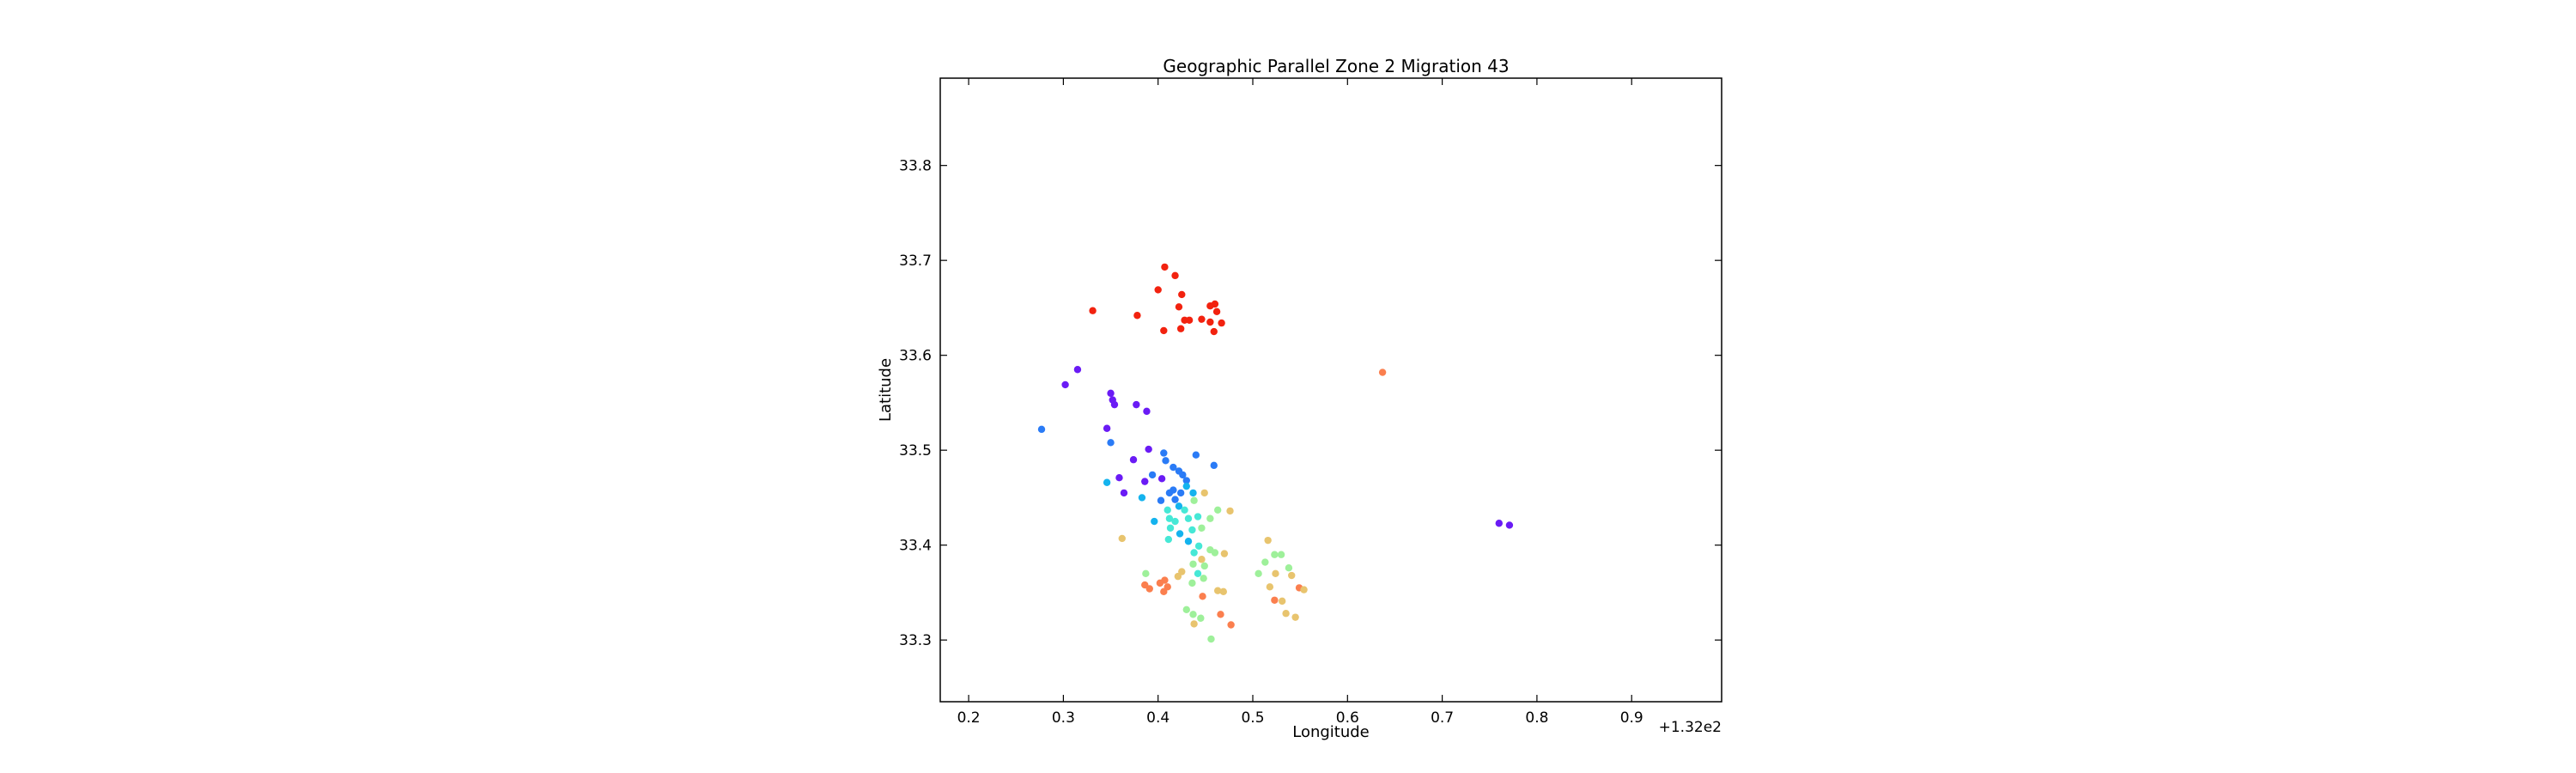 Image resolution: width=2576 pixels, height=773 pixels. I want to click on x-tick-label: 0.3, so click(1063, 718).